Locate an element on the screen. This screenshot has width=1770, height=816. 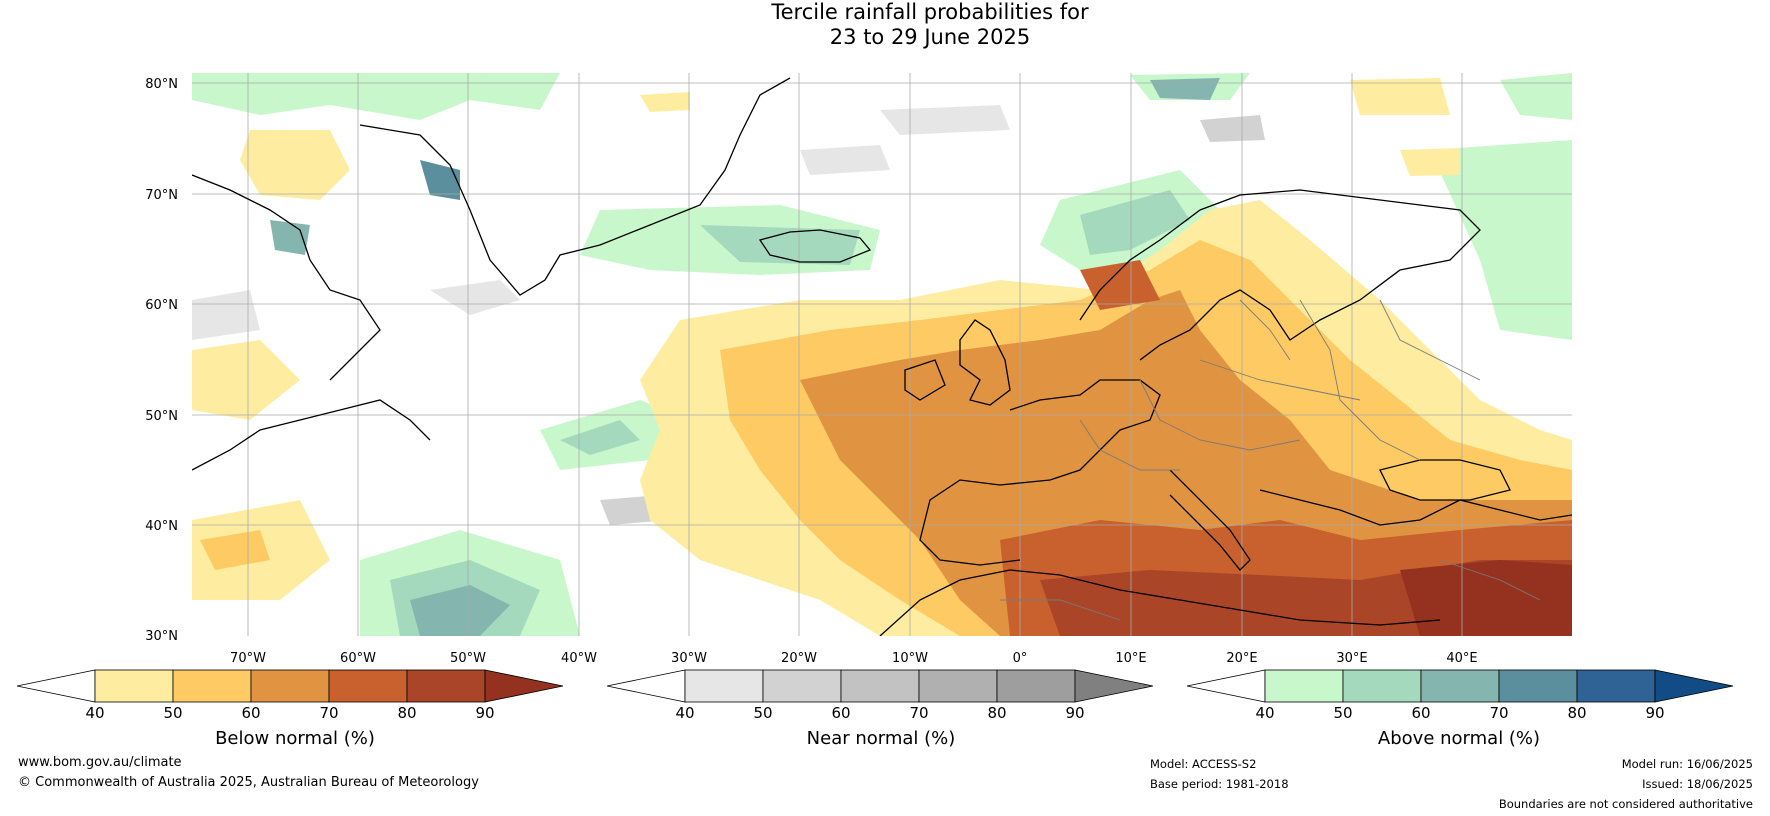
lon-label: 30°E is located at coordinates (1351, 658).